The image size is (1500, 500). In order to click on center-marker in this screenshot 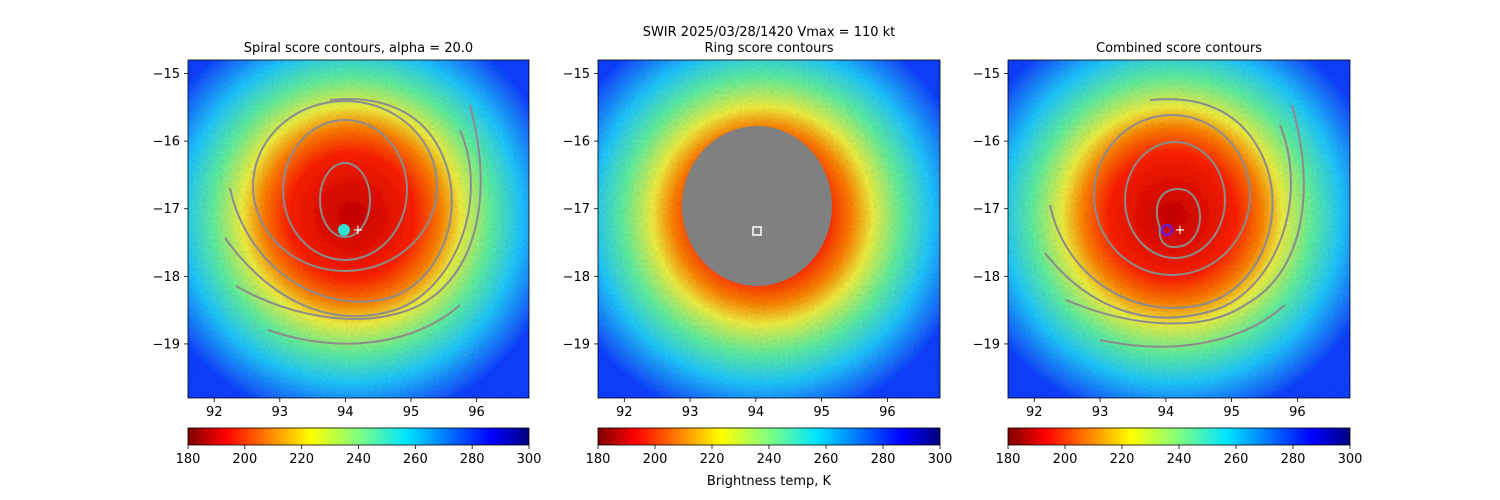, I will do `click(757, 231)`.